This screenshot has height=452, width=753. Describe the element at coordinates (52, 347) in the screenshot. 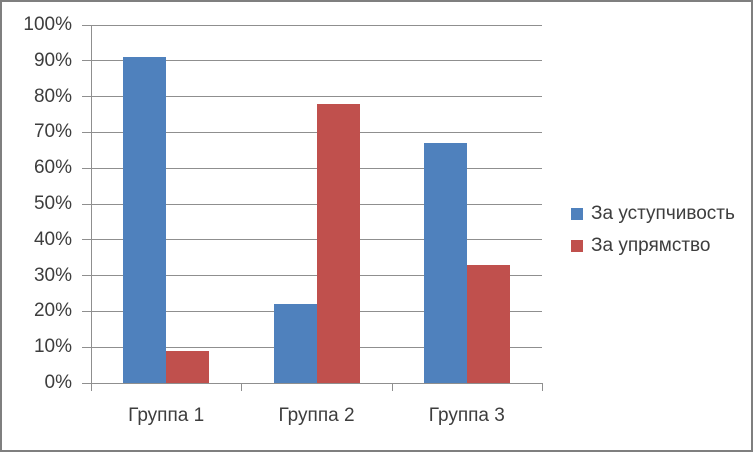

I see `y-axis-label: 10%` at that location.